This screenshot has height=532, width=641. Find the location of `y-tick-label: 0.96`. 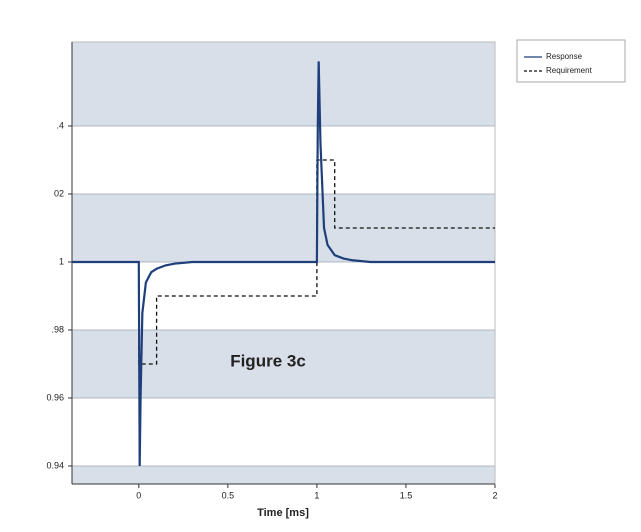

y-tick-label: 0.96 is located at coordinates (55, 397).